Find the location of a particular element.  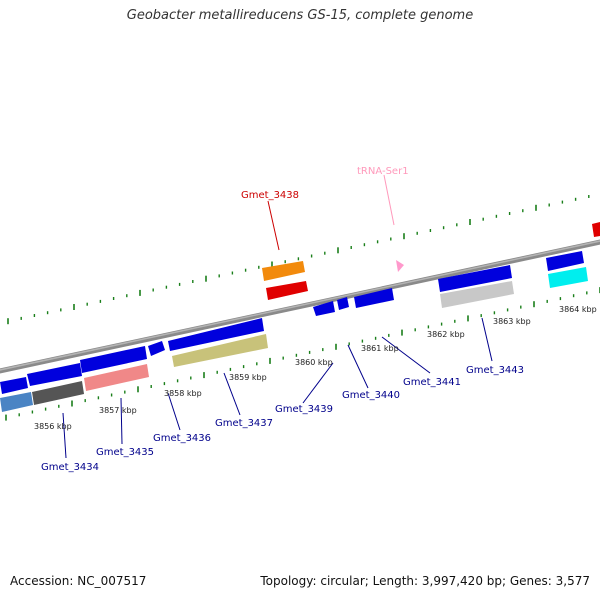

gene-arrow-orange is located at coordinates (283, 271).